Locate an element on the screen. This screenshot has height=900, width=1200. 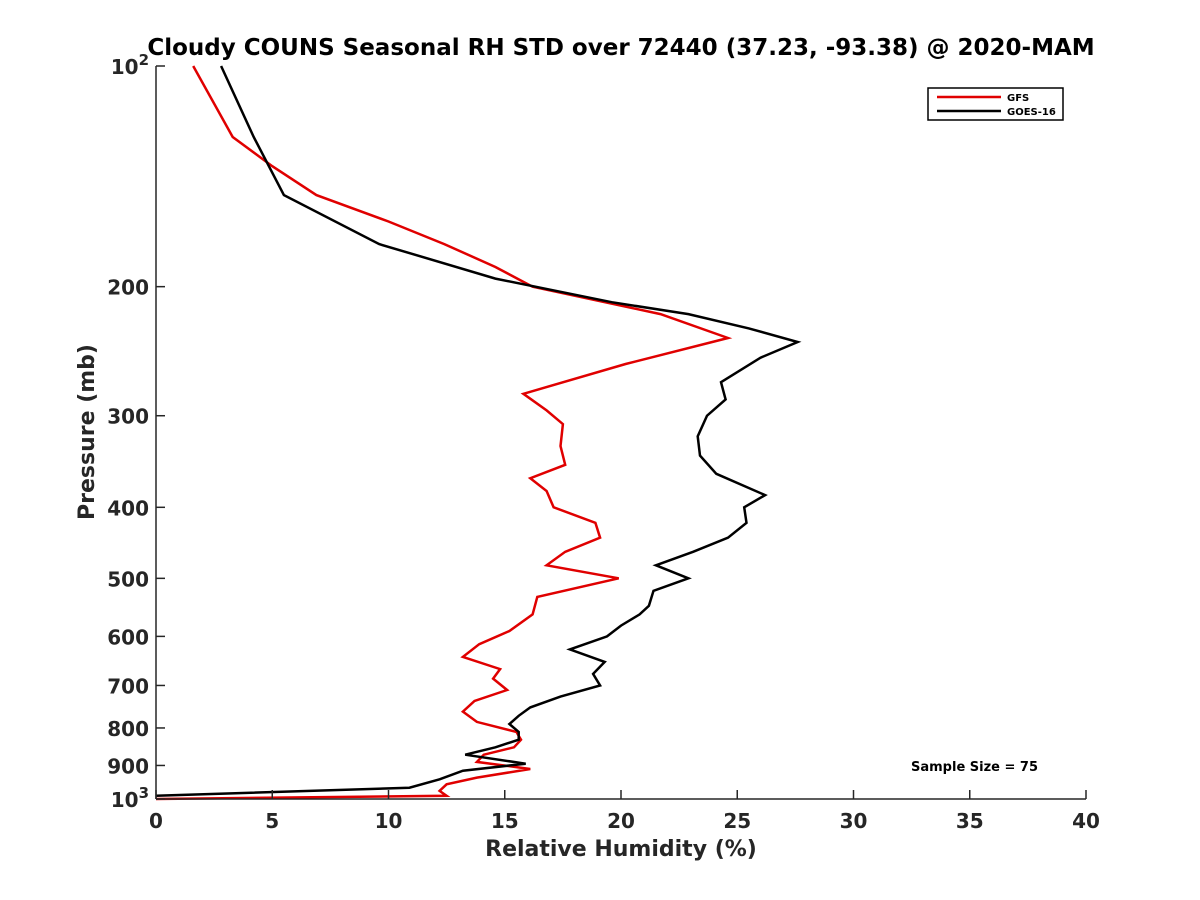
y-tick-label: 500 is located at coordinates (128, 579).